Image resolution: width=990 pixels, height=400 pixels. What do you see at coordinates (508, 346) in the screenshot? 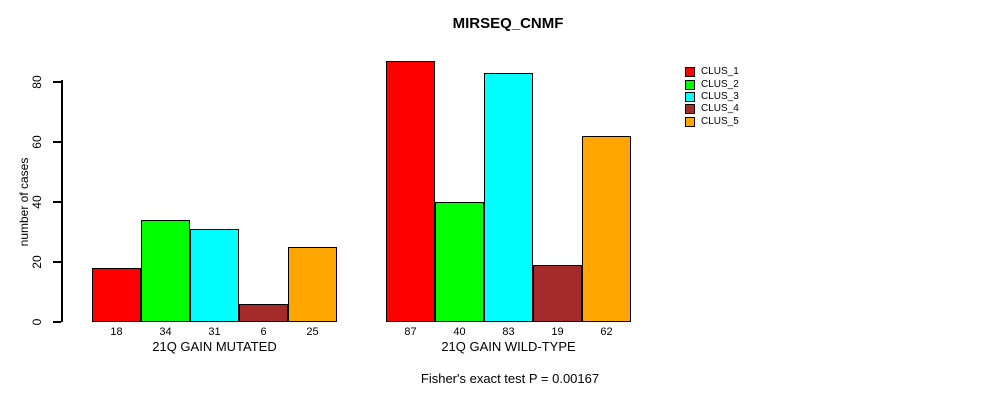
I see `group-label: 21Q GAIN WILD-TYPE` at bounding box center [508, 346].